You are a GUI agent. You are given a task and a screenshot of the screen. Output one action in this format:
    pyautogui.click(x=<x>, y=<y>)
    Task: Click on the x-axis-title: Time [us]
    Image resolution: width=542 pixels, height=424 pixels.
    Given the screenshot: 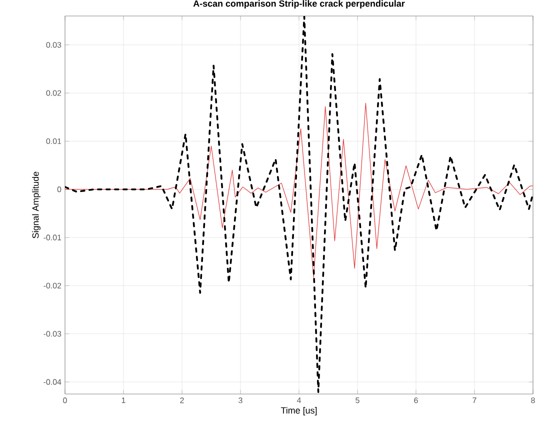 What is the action you would take?
    pyautogui.click(x=298, y=411)
    